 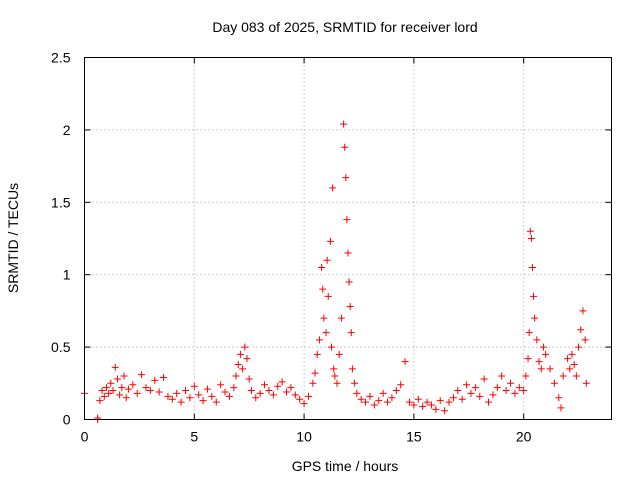 What do you see at coordinates (194, 437) in the screenshot?
I see `x-tick-label: 5` at bounding box center [194, 437].